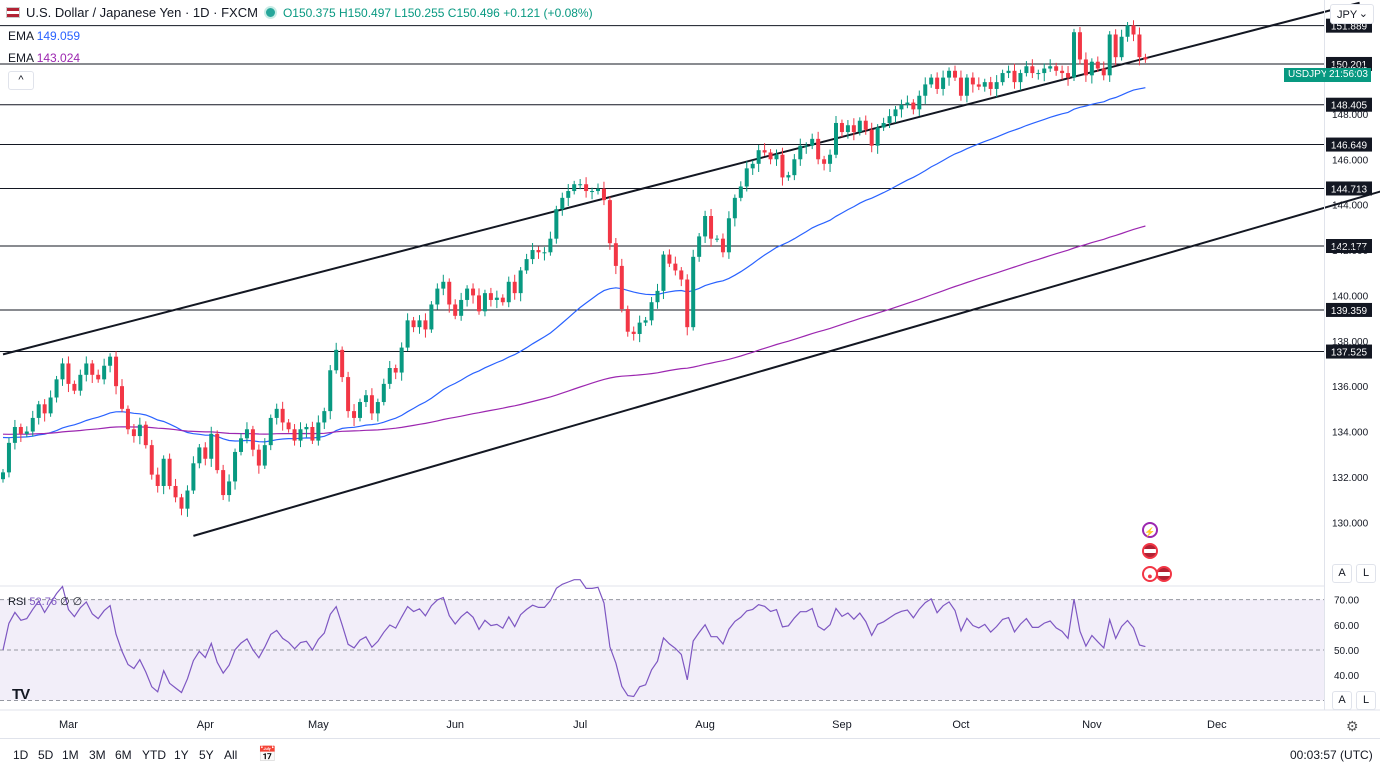  Describe the element at coordinates (21, 80) in the screenshot. I see `collapse-legend-button: ^` at that location.